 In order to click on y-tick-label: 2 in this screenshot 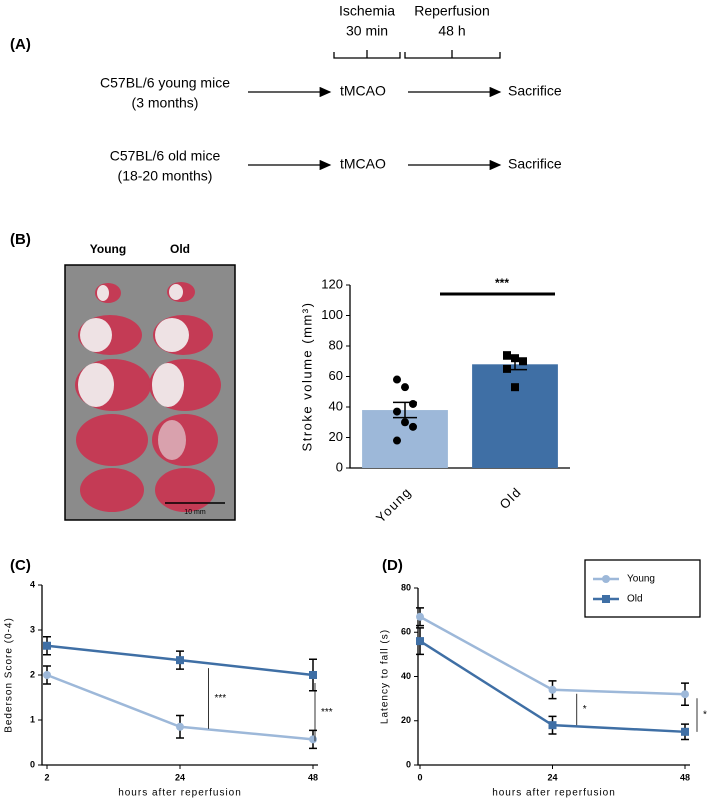, I will do `click(32, 674)`.